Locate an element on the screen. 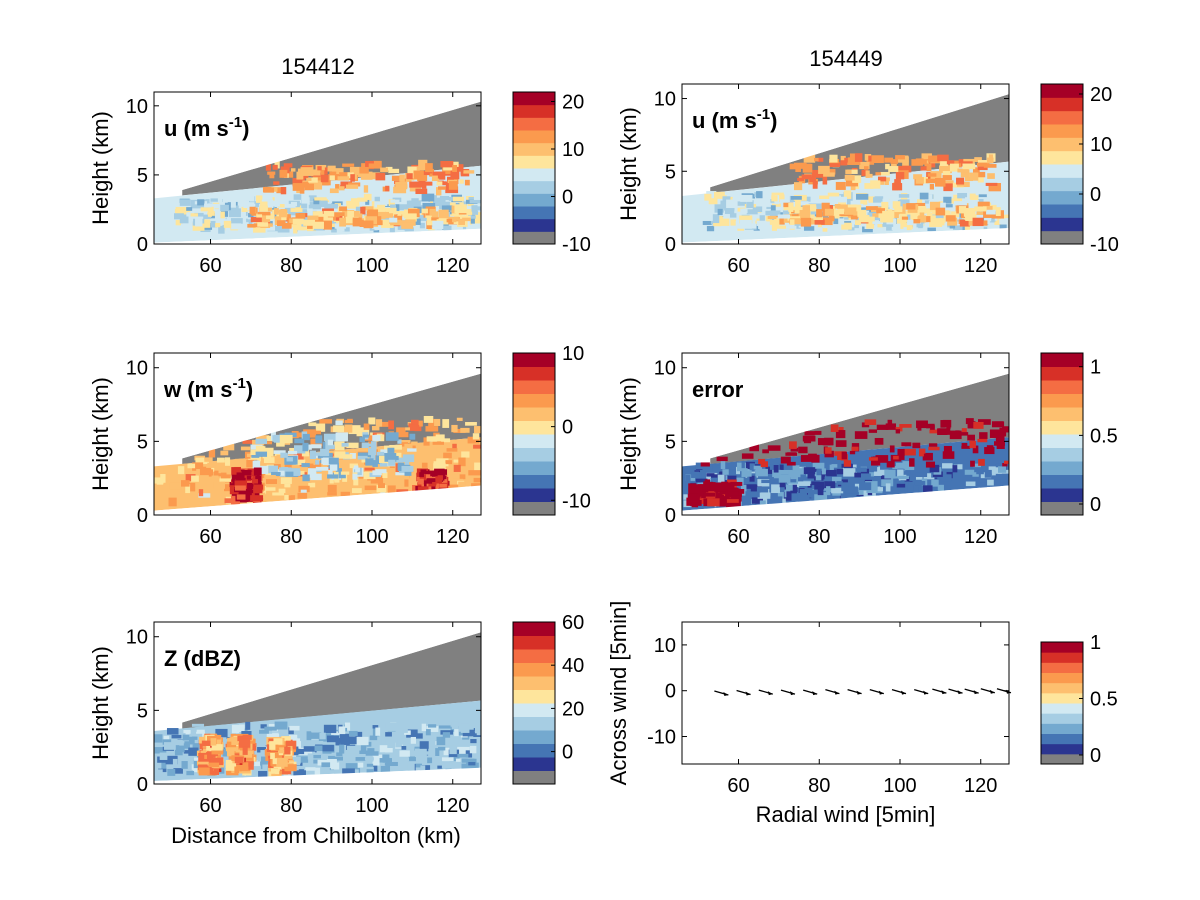  colorbar-tick-label: 0 is located at coordinates (567, 428).